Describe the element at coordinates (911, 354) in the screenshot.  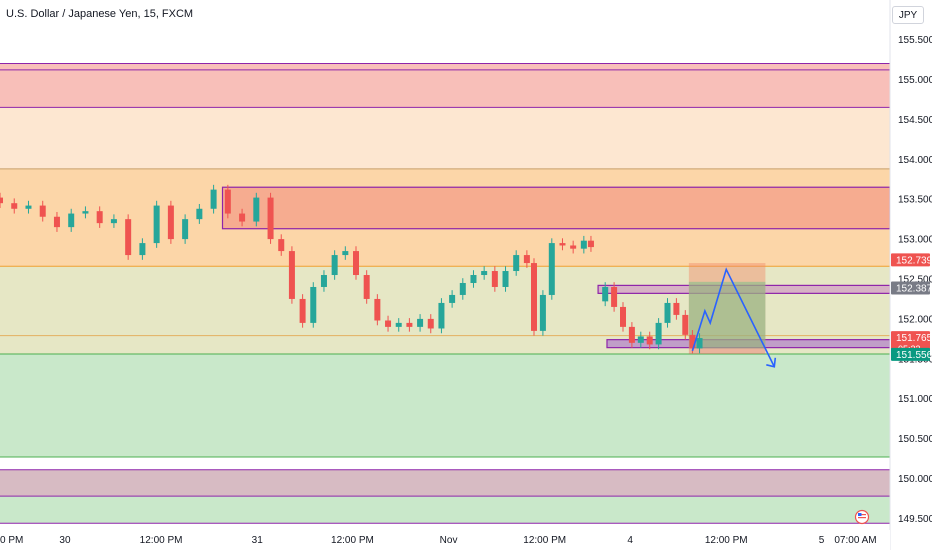
I see `price-tag-3: 151.556` at that location.